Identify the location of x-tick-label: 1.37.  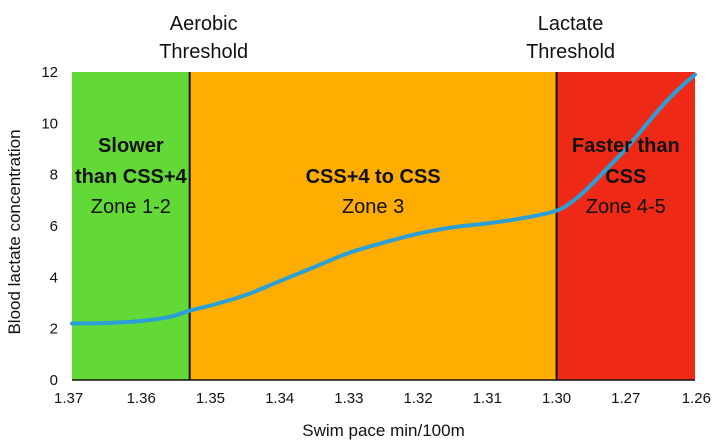
(68, 398).